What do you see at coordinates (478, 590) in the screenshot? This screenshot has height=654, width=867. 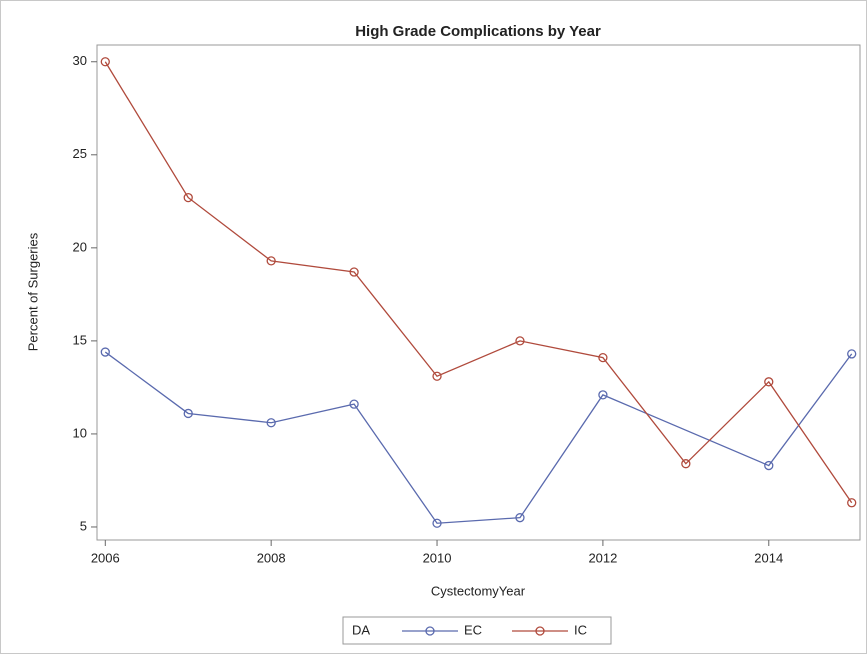 I see `x-axis-label: CystectomyYear` at bounding box center [478, 590].